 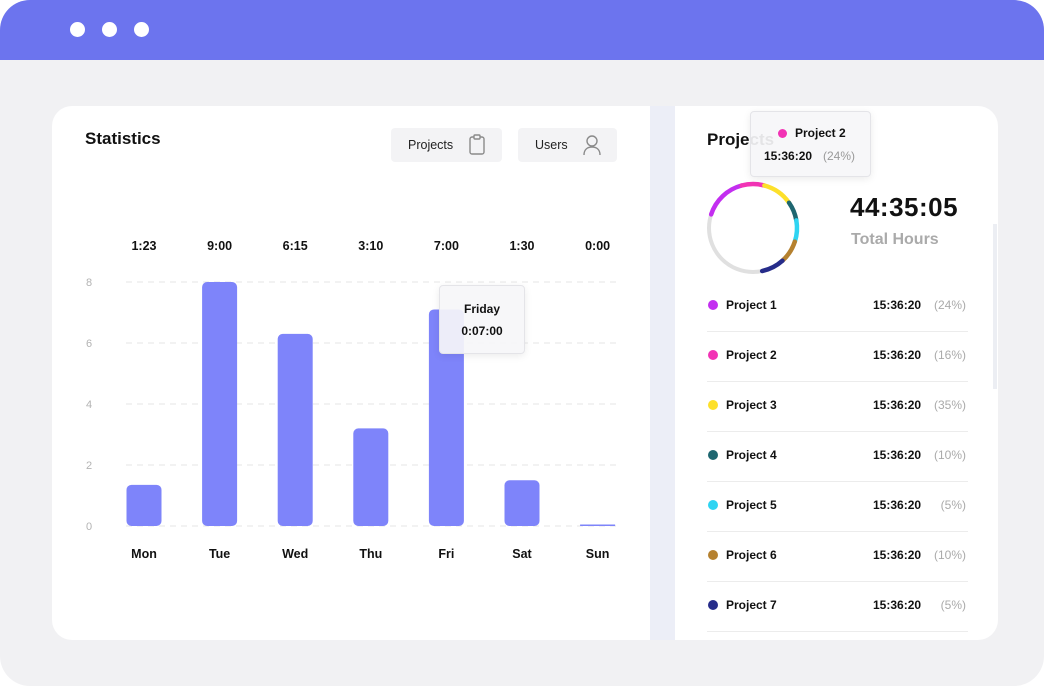 I want to click on statistics-title: Statistics, so click(x=123, y=138).